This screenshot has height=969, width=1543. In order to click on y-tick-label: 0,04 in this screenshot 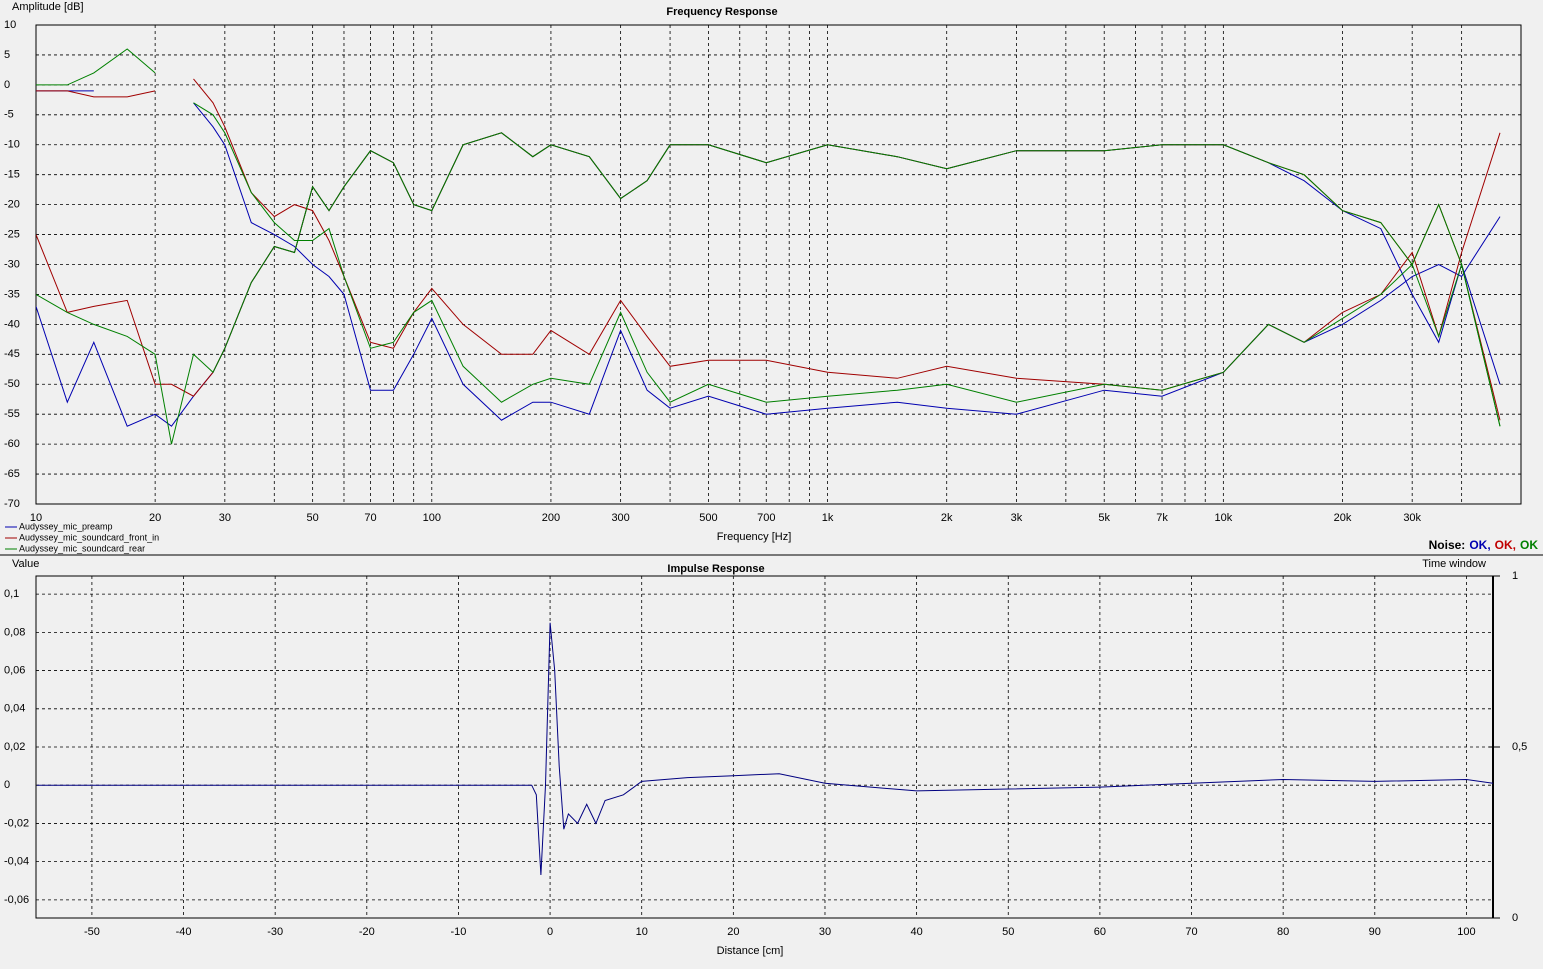, I will do `click(14, 709)`.